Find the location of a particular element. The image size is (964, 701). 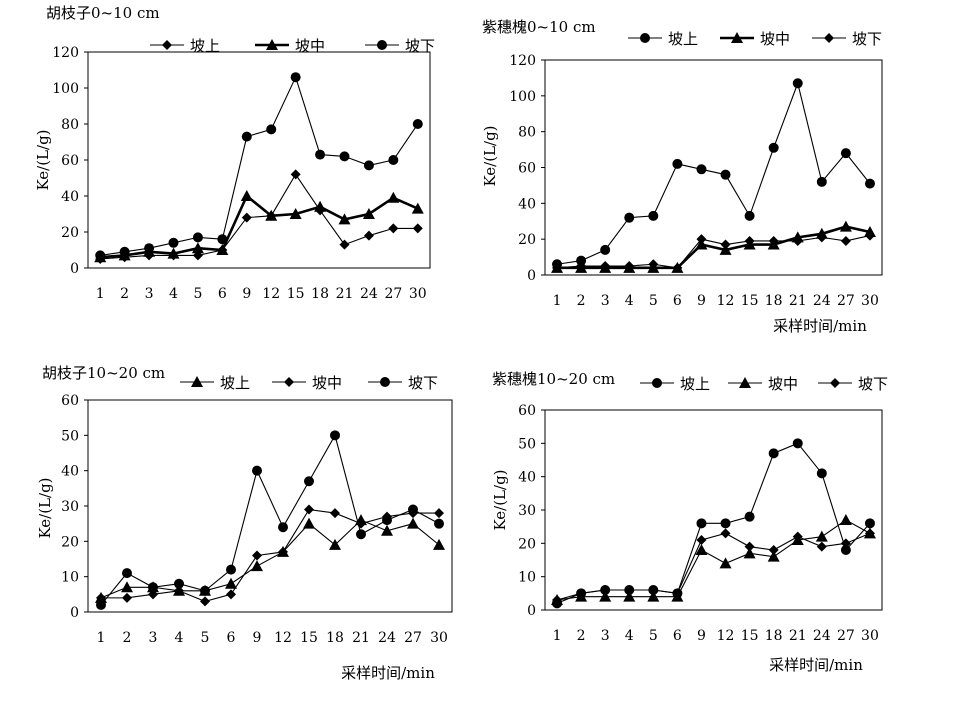

y-tick-label: 100 is located at coordinates (65, 89).